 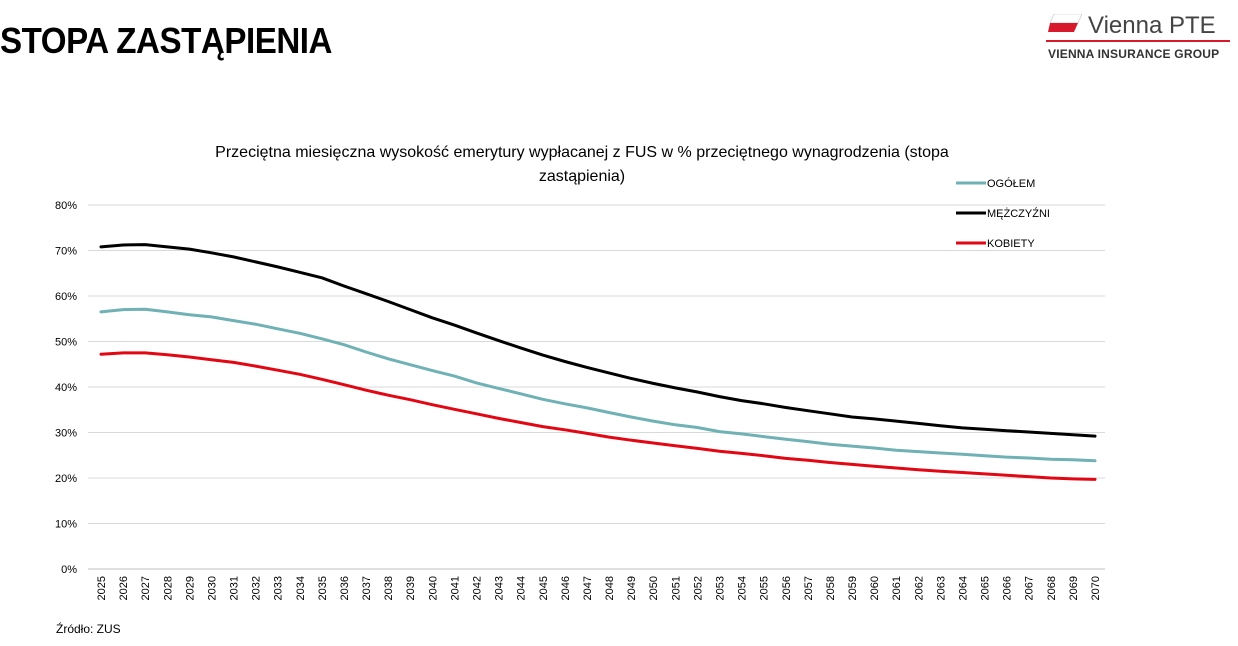 I want to click on x-tick-label: 2048, so click(x=610, y=588).